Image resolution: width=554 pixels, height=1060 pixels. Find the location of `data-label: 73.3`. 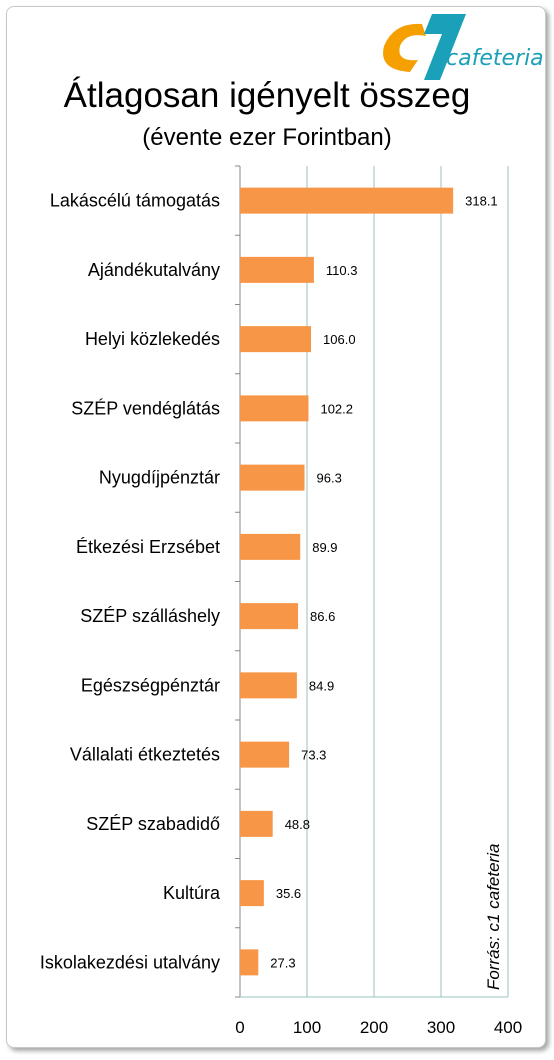

data-label: 73.3 is located at coordinates (313, 755).